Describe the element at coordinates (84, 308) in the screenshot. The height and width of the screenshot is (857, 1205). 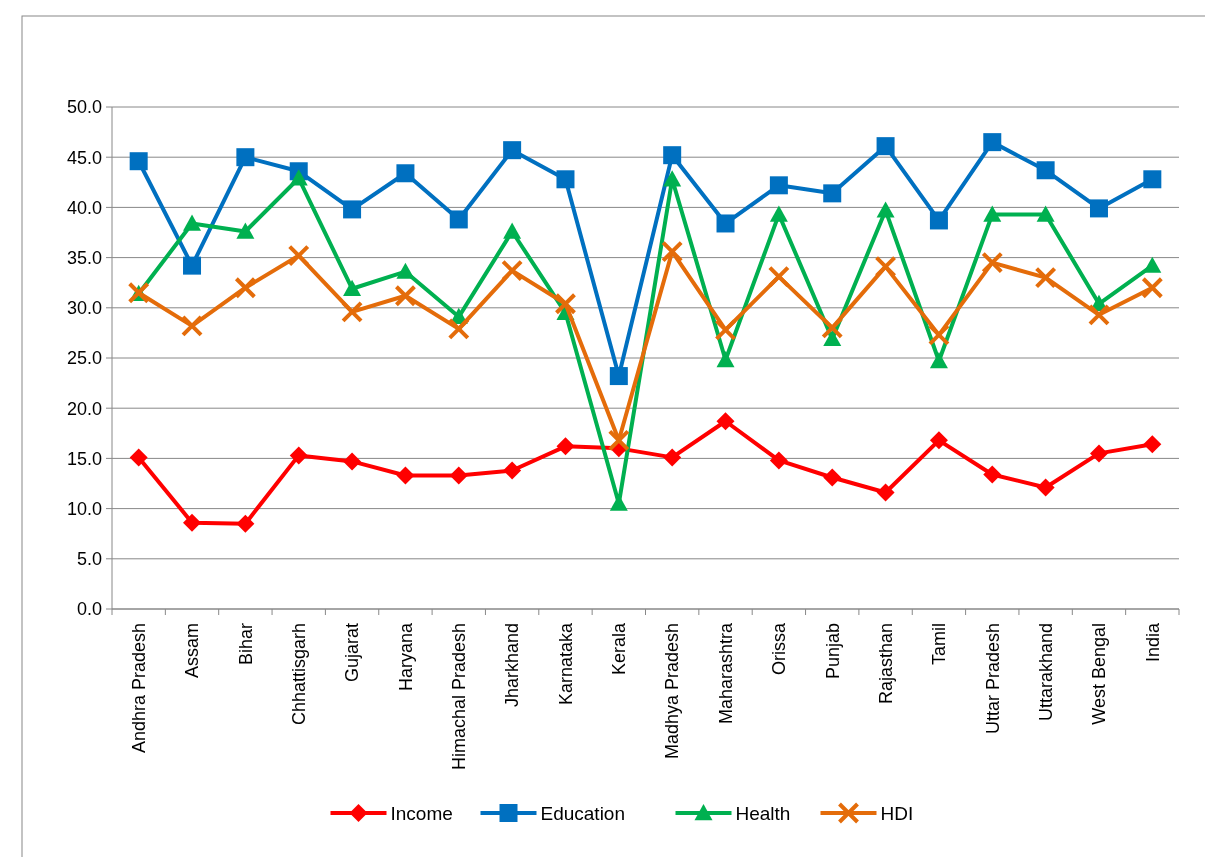
I see `y-tick-label: 30.0` at that location.